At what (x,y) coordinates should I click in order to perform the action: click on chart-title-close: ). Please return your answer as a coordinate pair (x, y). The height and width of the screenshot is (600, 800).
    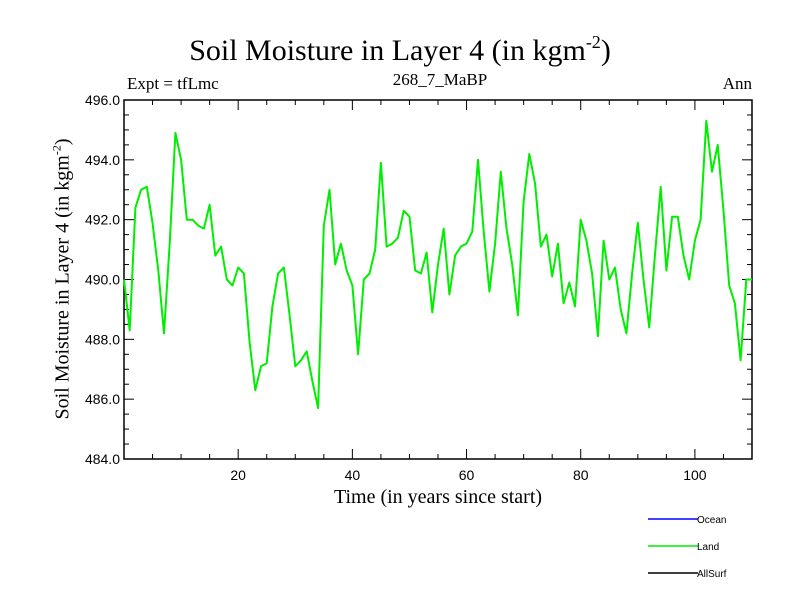
    Looking at the image, I should click on (605, 50).